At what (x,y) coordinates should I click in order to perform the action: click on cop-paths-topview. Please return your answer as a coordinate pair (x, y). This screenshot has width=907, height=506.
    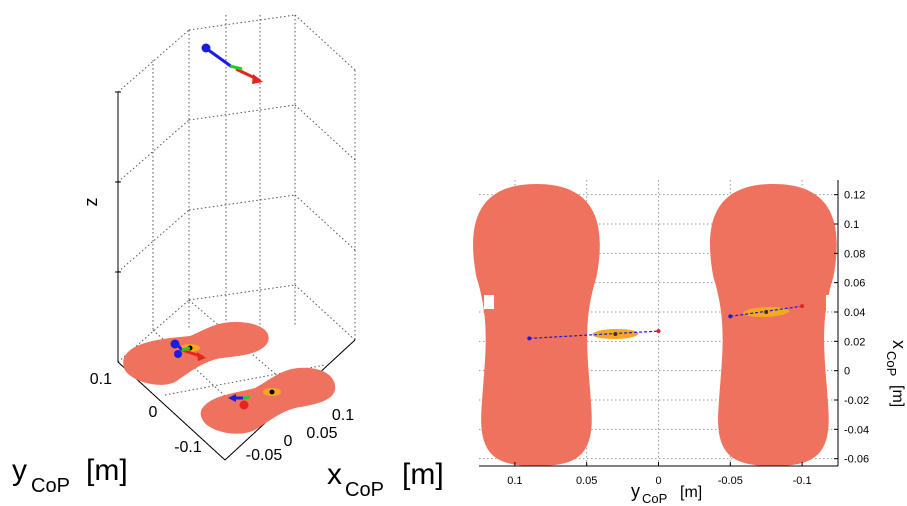
    Looking at the image, I should click on (666, 322).